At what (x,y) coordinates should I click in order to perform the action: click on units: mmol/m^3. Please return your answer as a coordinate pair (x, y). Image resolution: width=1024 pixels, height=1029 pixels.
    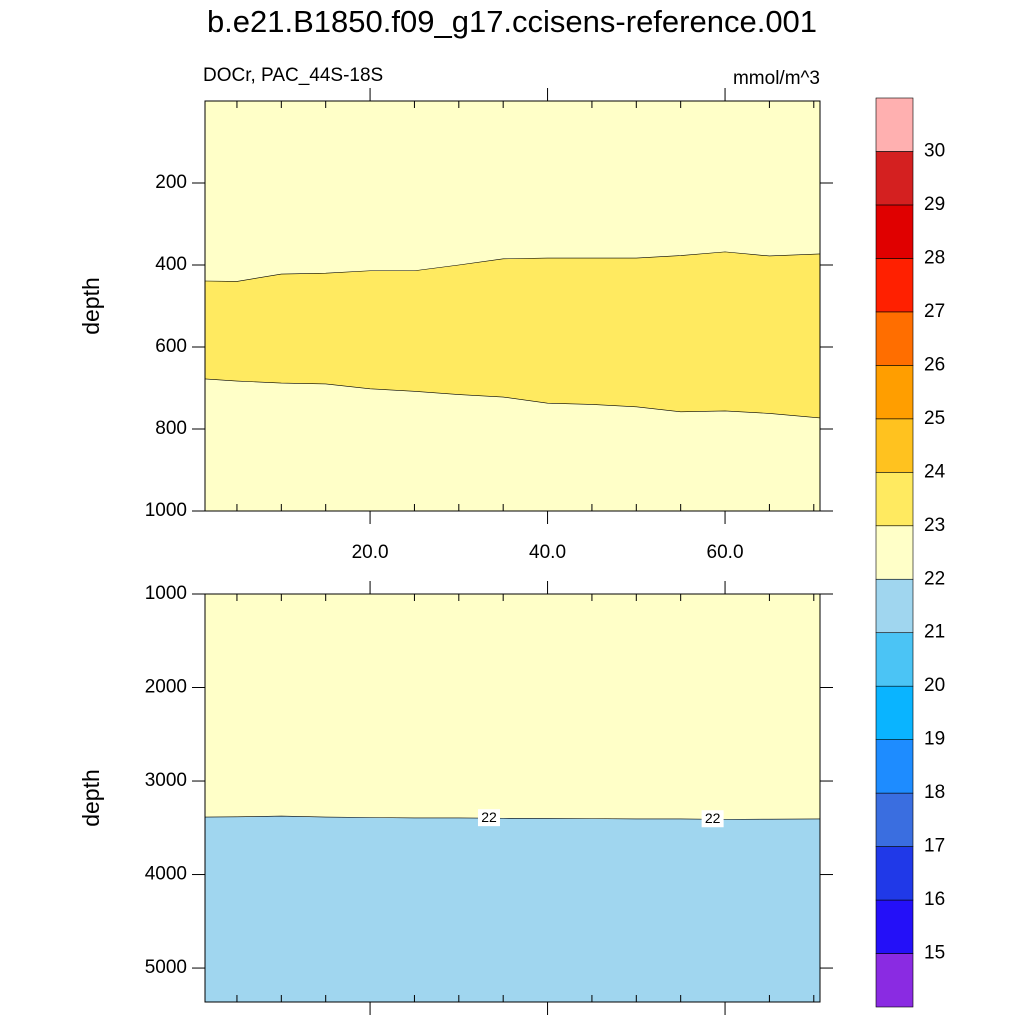
    Looking at the image, I should click on (776, 78).